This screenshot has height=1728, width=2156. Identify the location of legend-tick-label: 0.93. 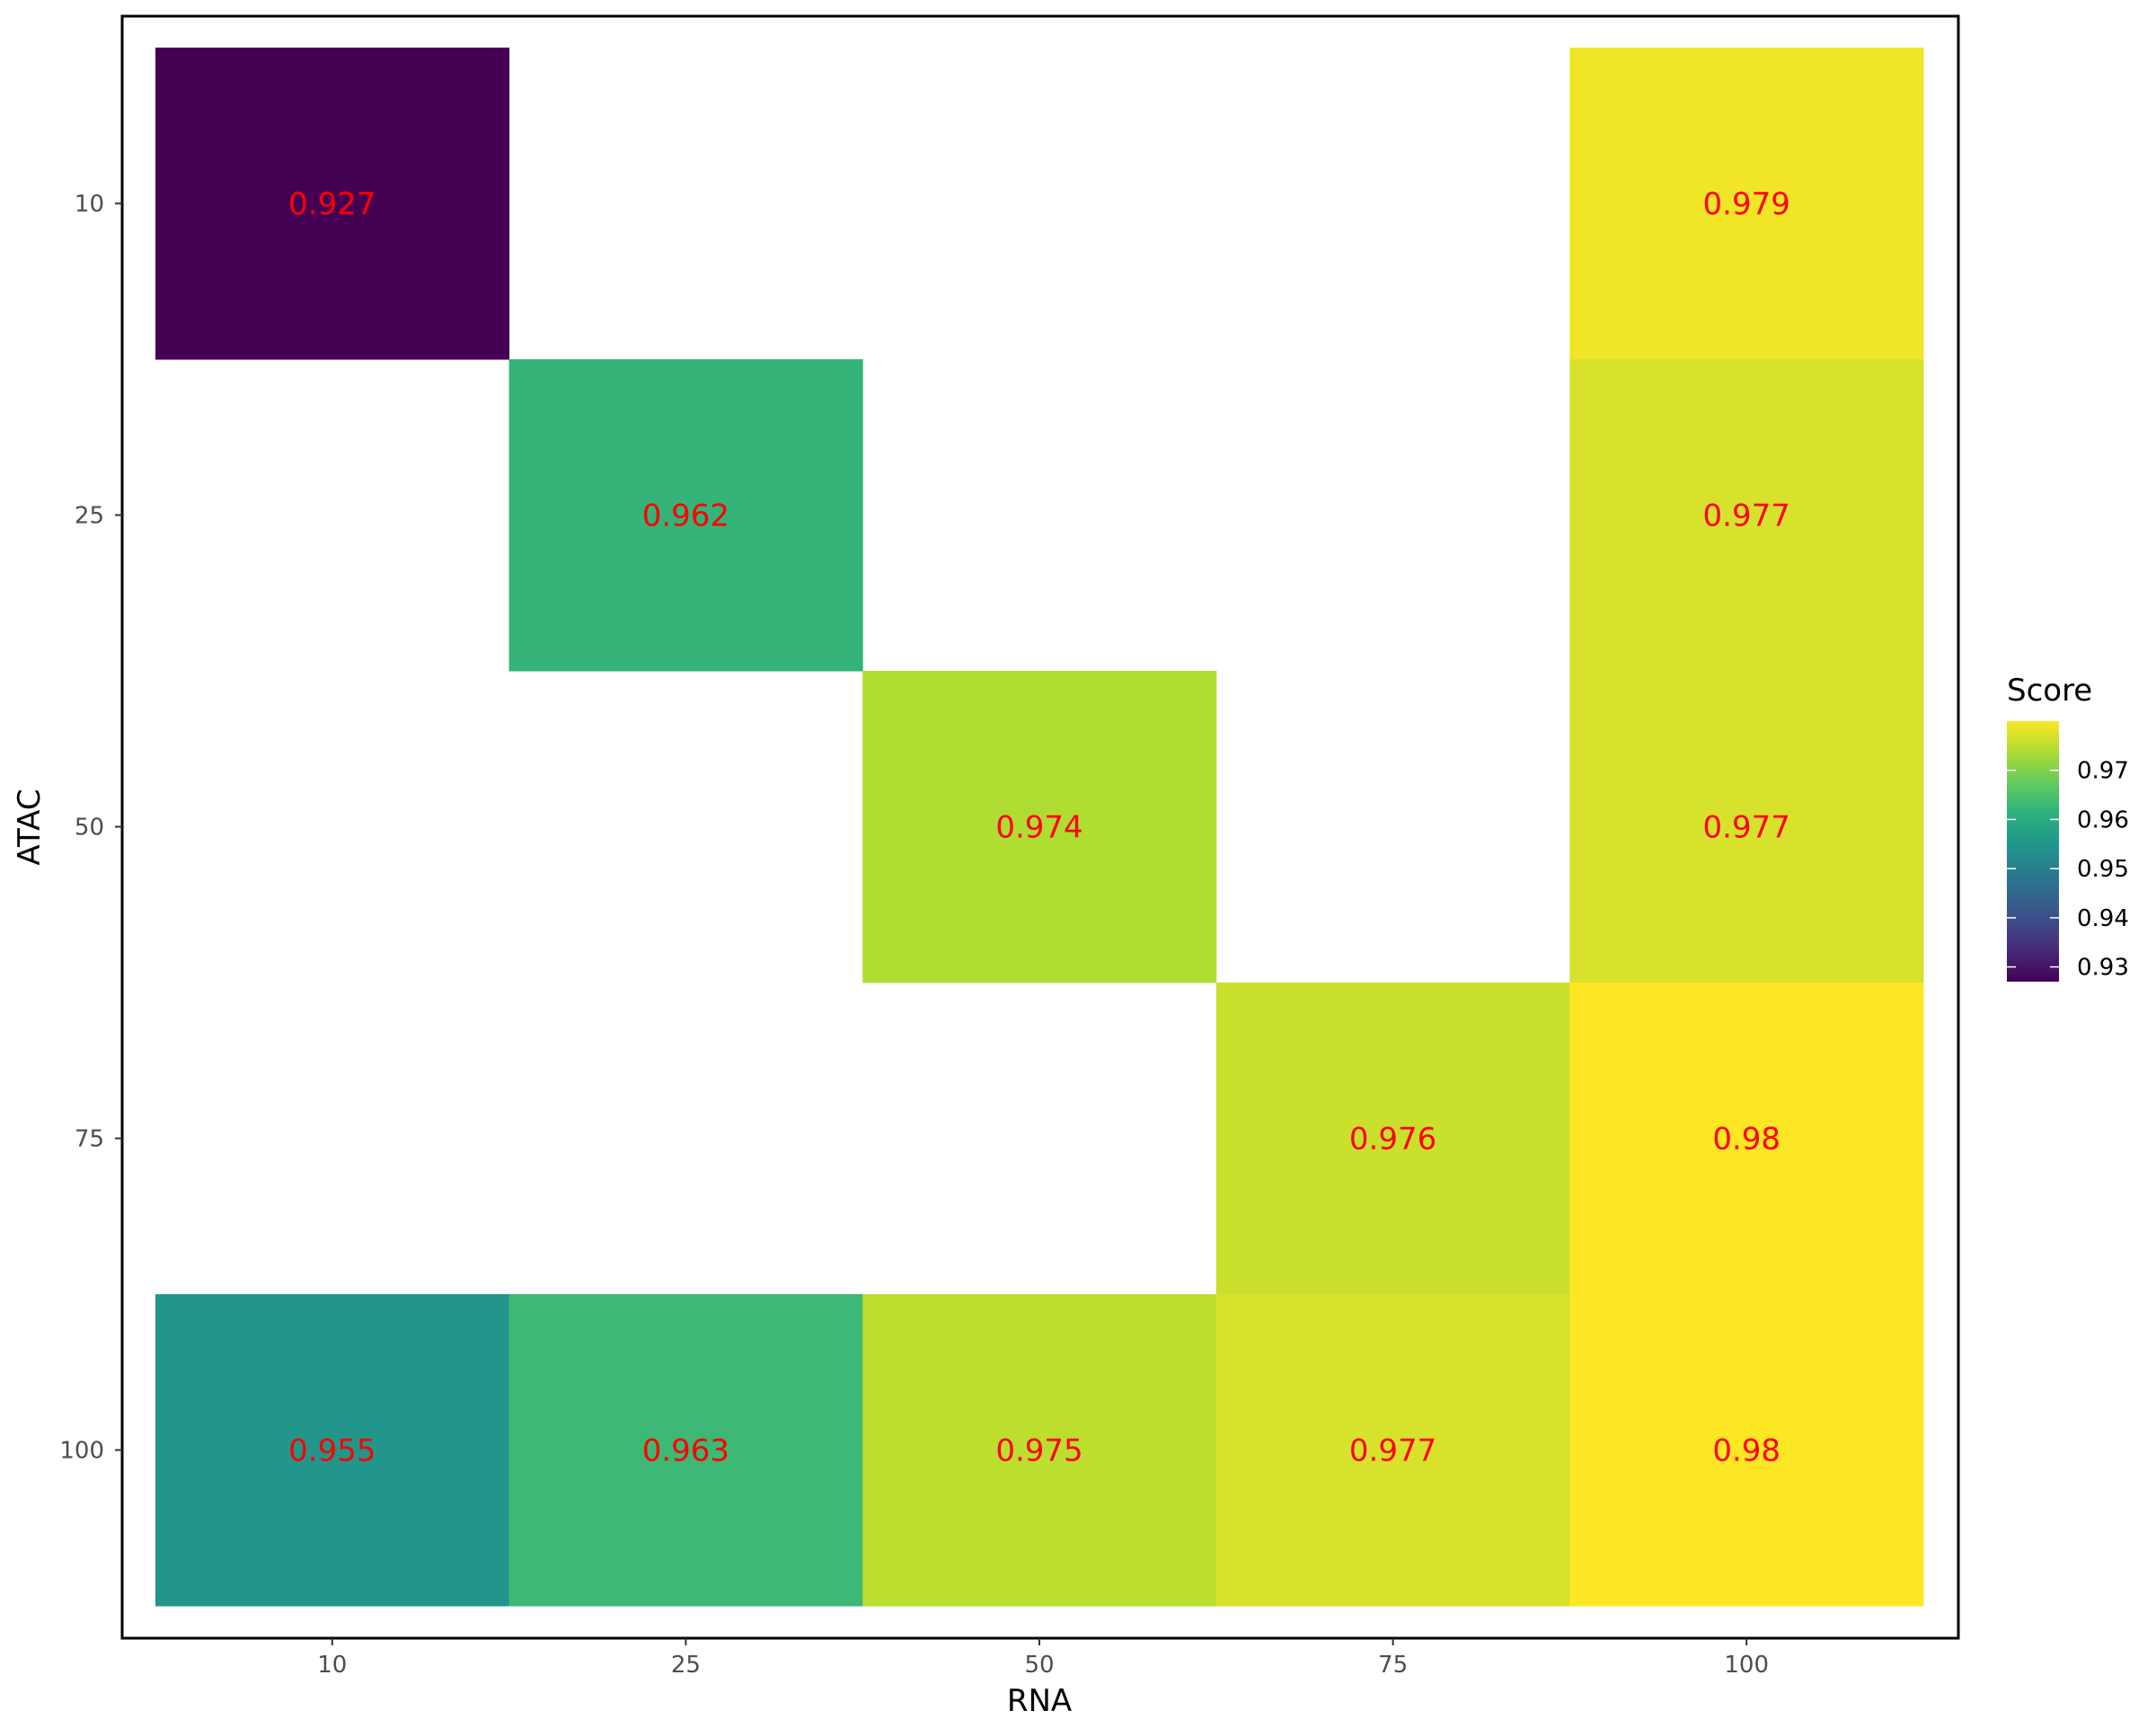
(2103, 968).